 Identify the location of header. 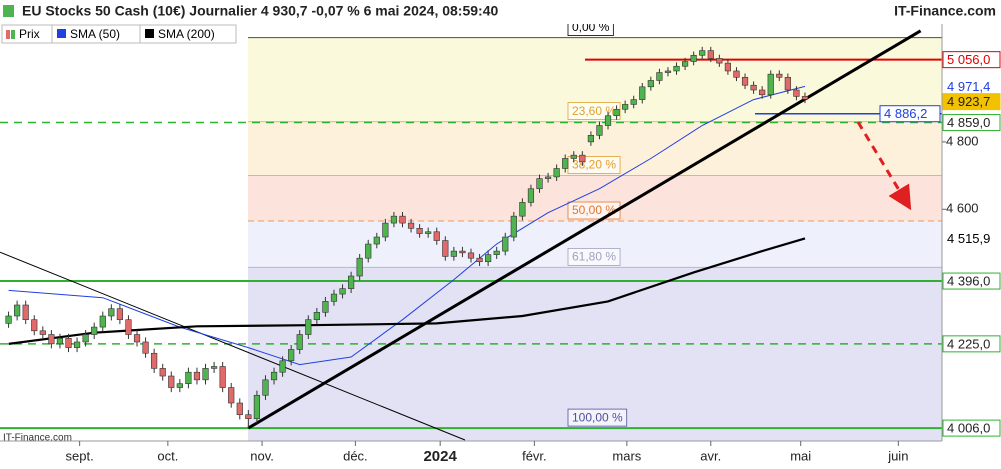
(500, 11).